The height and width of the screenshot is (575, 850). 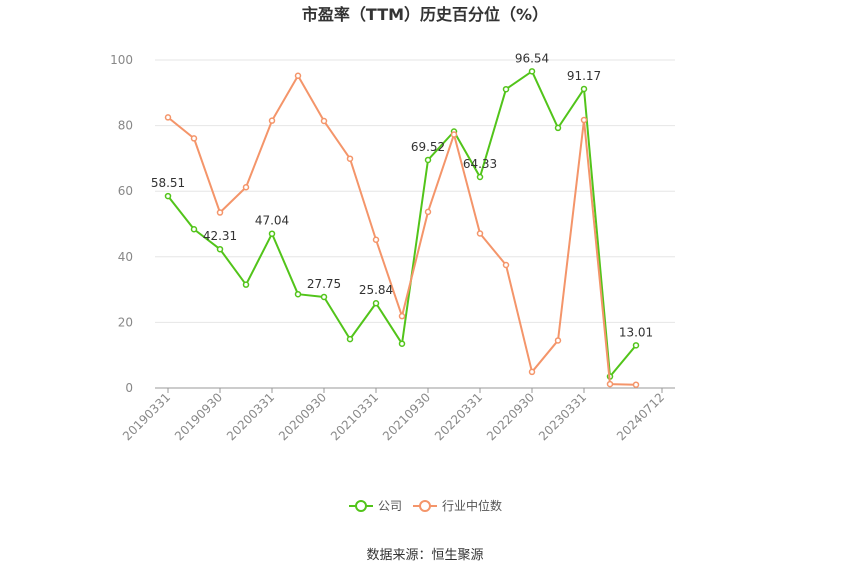 I want to click on data-label: 96.54, so click(x=532, y=58).